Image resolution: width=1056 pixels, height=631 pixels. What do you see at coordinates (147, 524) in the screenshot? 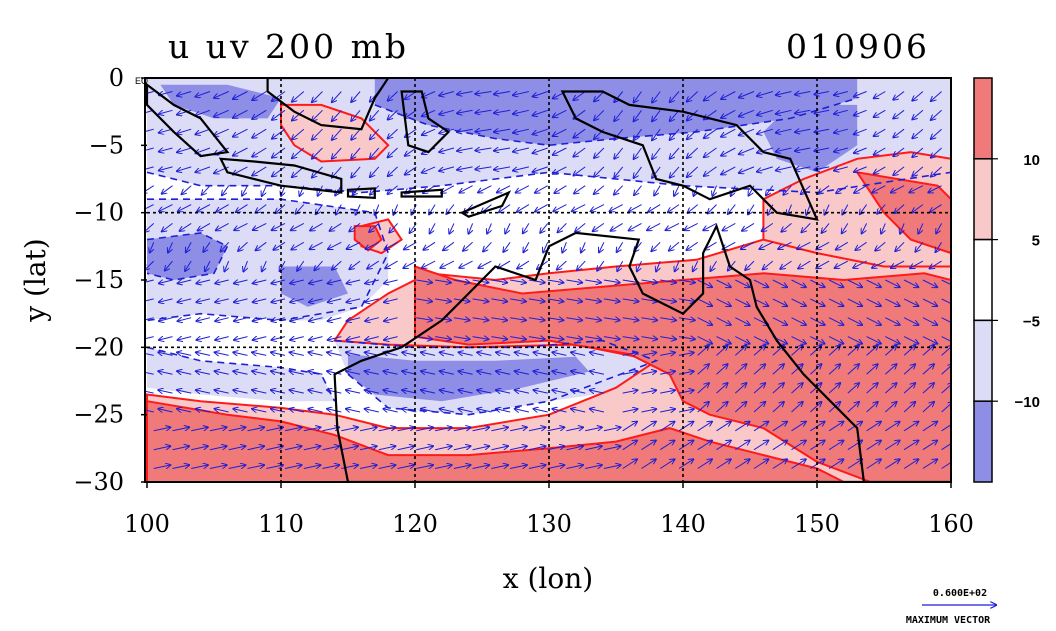
I see `x-tick-label: 100` at bounding box center [147, 524].